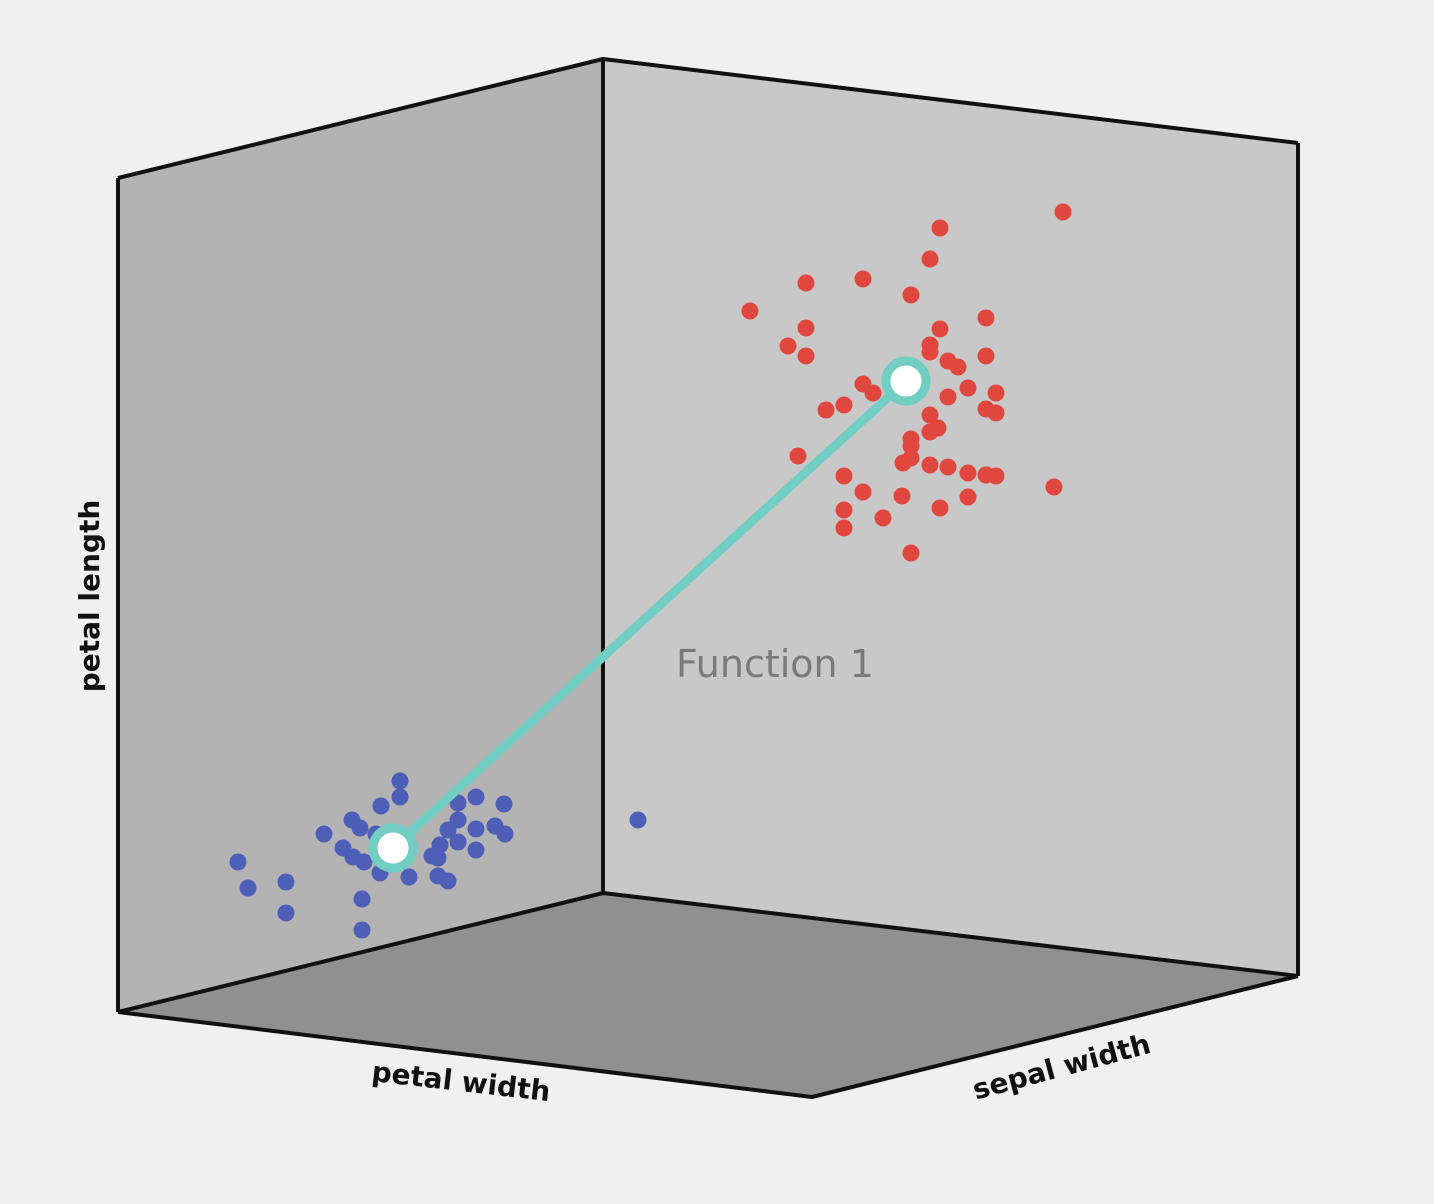  I want to click on red-centroid, so click(906, 381).